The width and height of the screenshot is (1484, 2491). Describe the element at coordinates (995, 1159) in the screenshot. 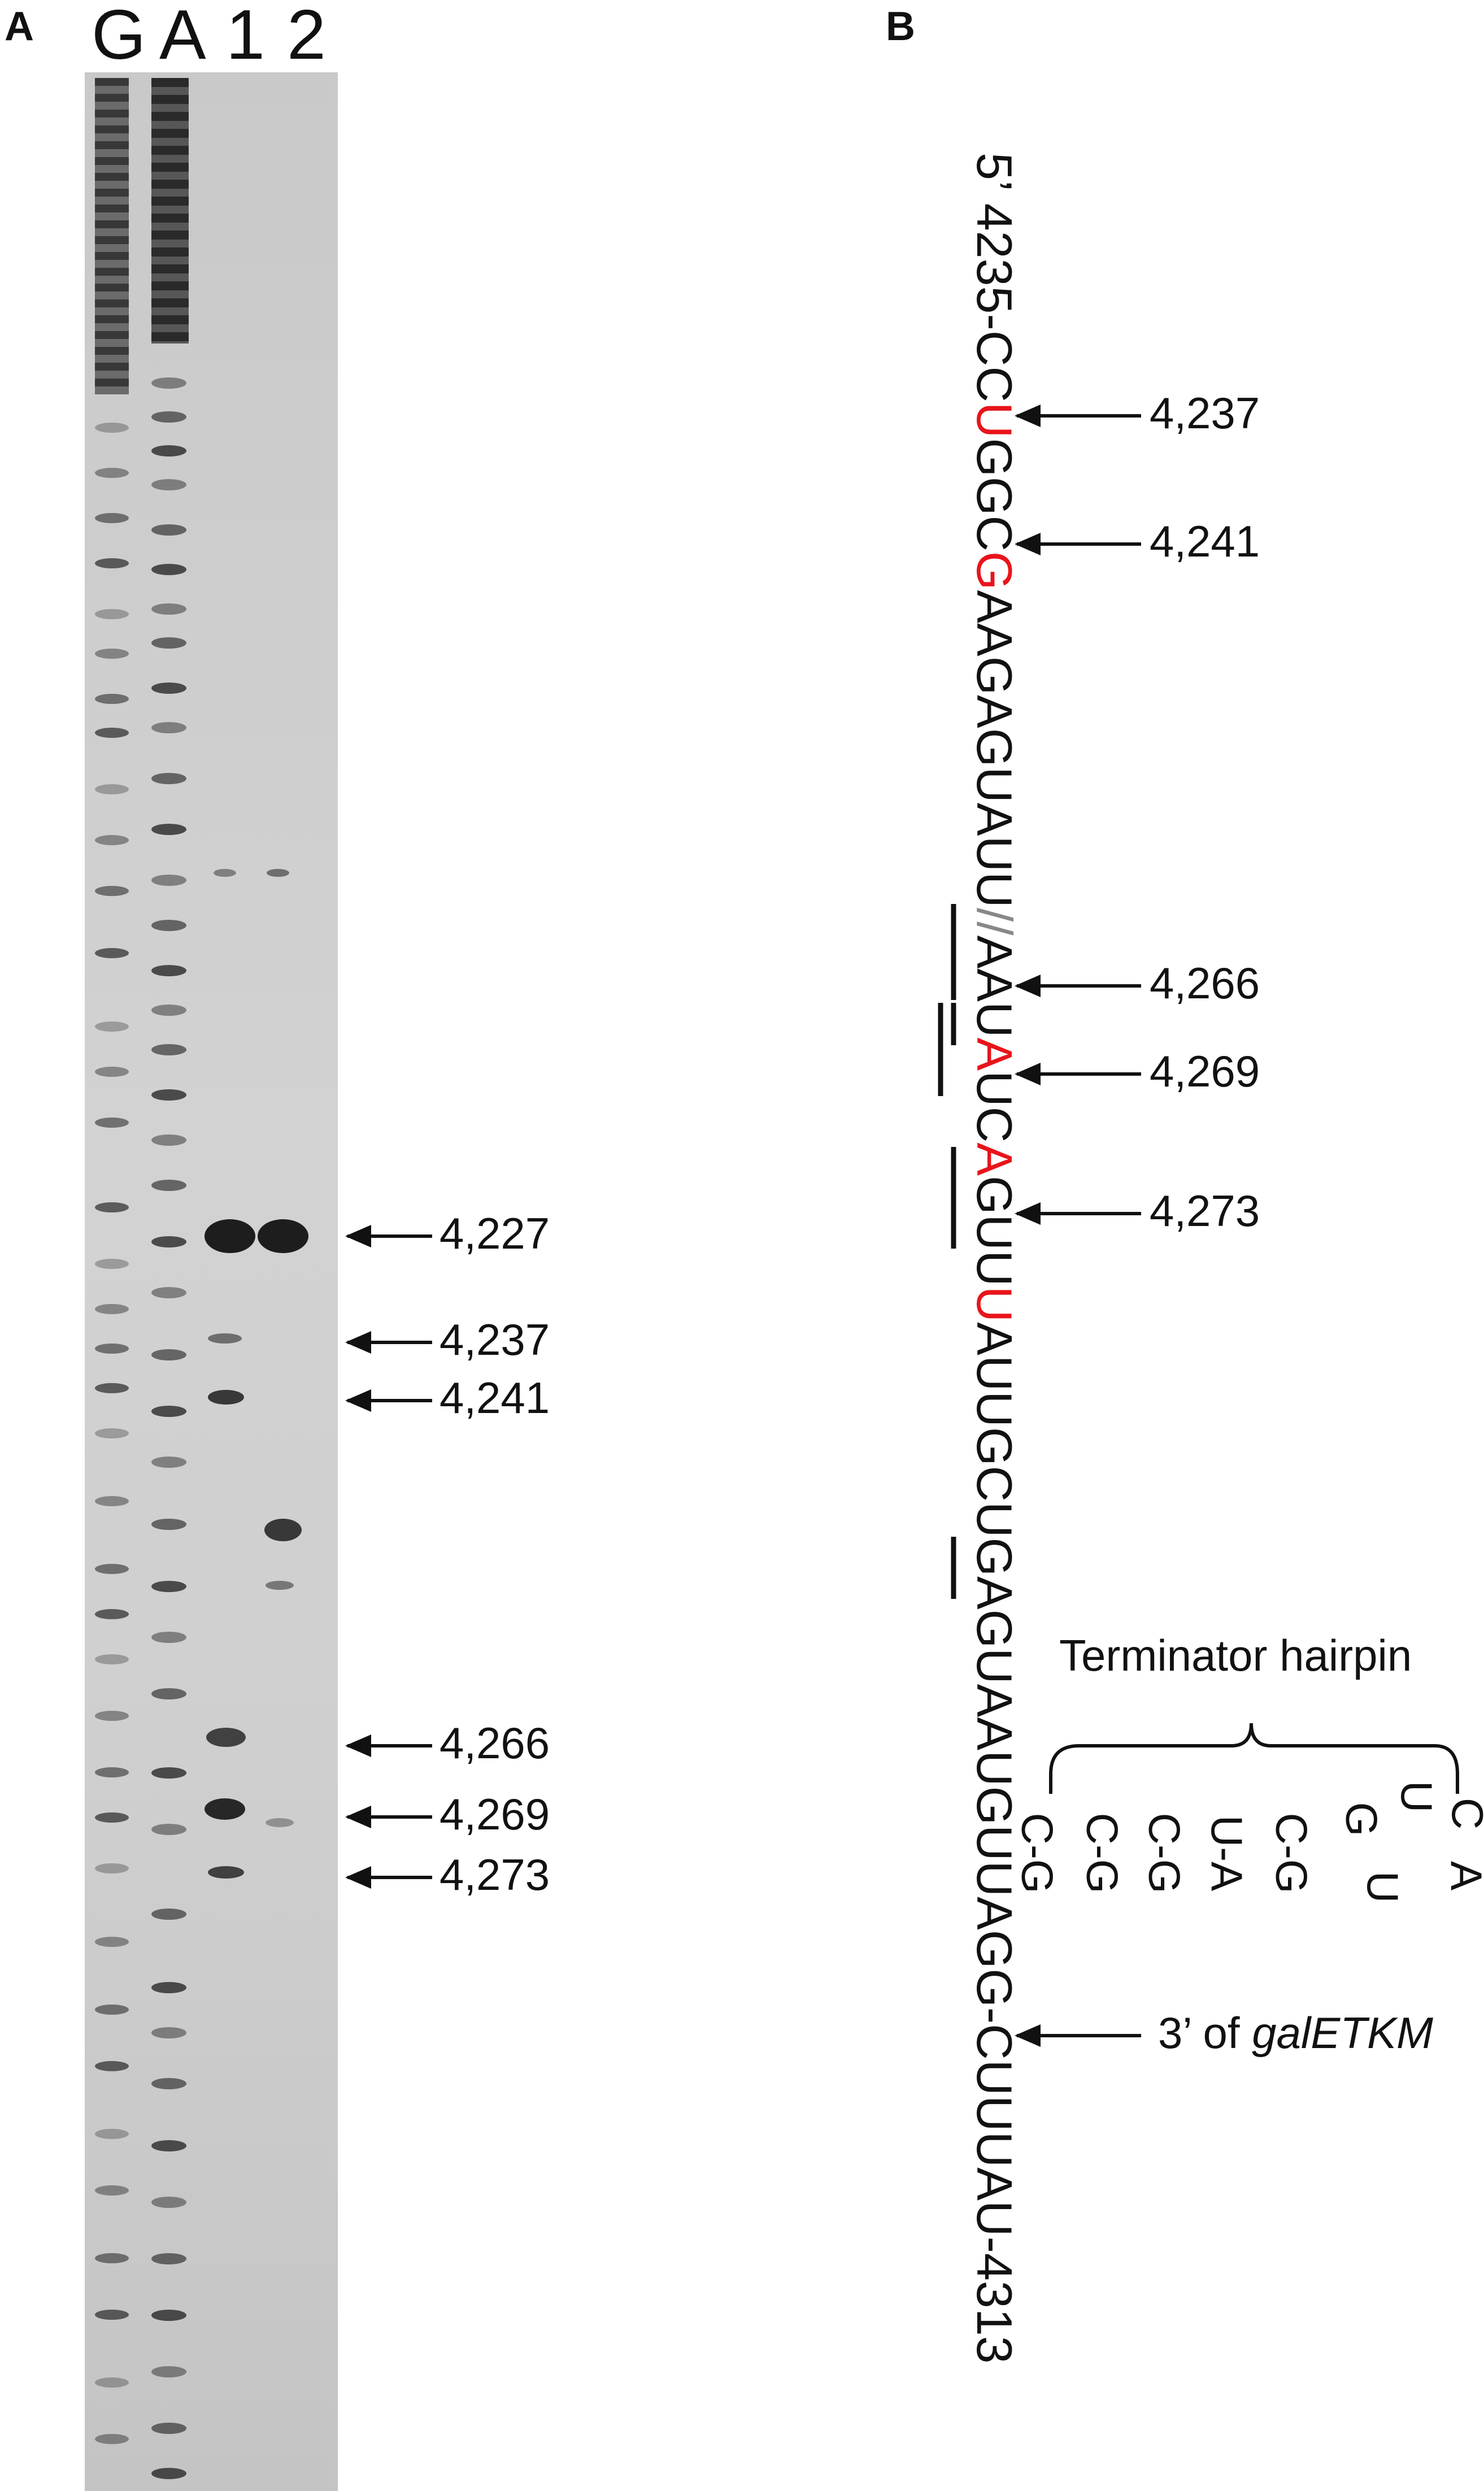

I see `red-base-4269: A` at that location.